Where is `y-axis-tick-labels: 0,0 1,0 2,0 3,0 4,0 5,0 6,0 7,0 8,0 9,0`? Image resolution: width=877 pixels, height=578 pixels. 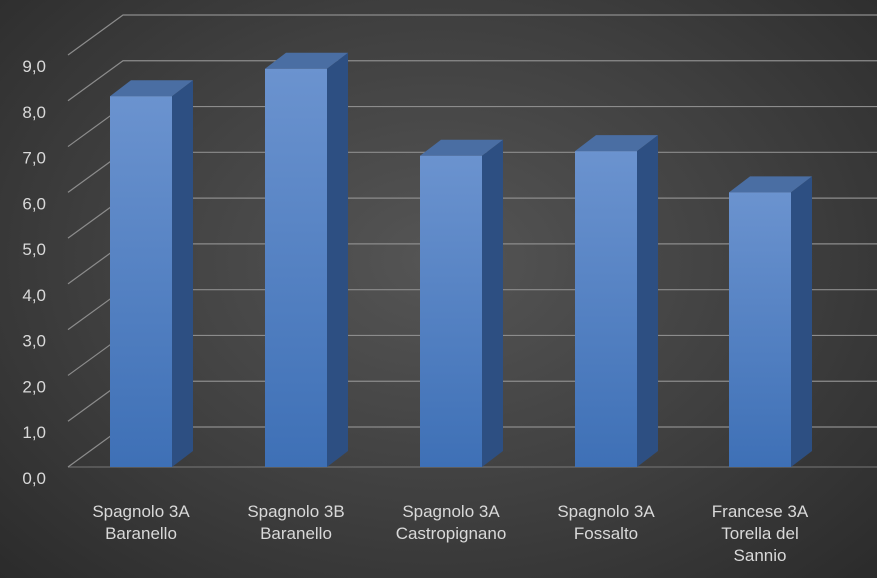
y-axis-tick-labels: 0,0 1,0 2,0 3,0 4,0 5,0 6,0 7,0 8,0 9,0 is located at coordinates (34, 272).